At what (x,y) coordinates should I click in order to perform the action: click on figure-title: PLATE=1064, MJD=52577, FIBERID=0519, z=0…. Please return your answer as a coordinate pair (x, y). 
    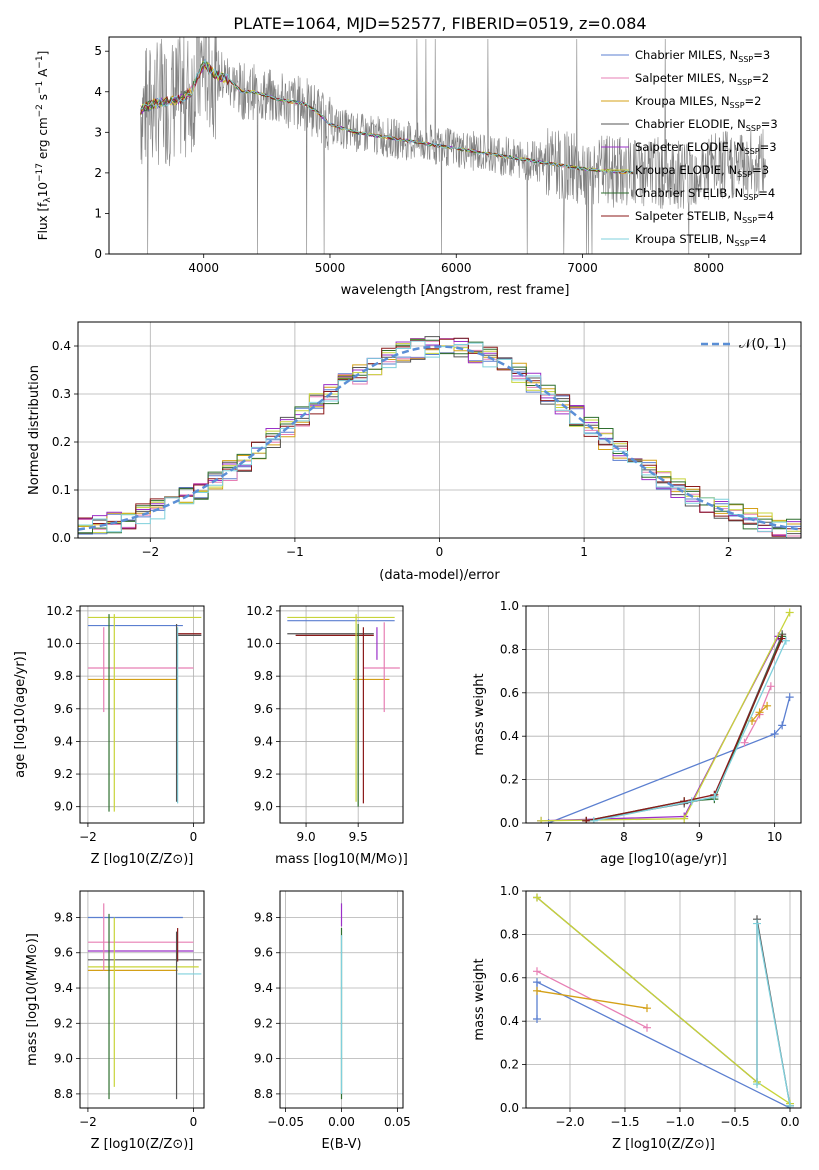
    Looking at the image, I should click on (439, 23).